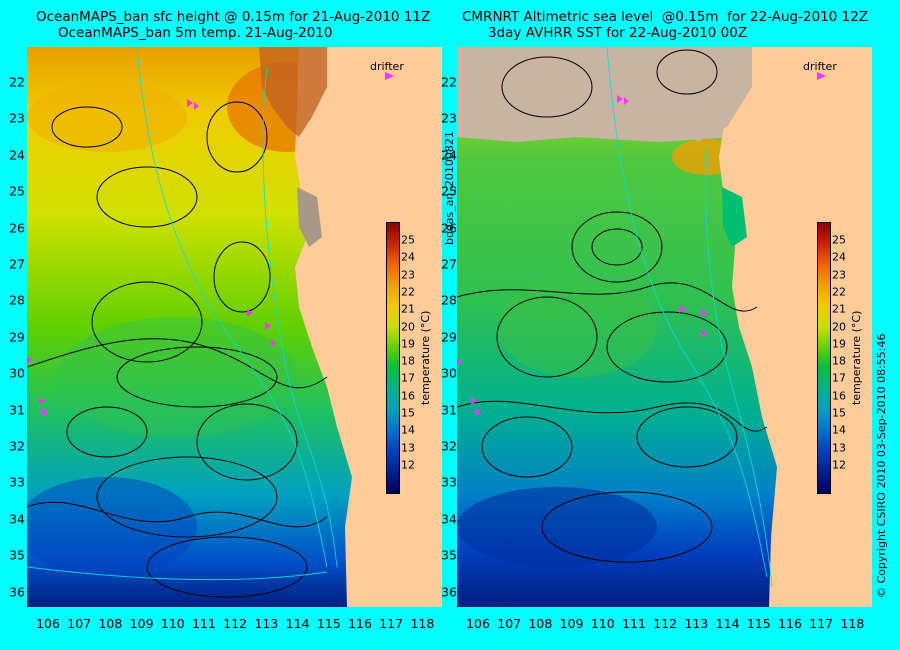 This screenshot has width=900, height=650. What do you see at coordinates (795, 327) in the screenshot?
I see `right-land` at bounding box center [795, 327].